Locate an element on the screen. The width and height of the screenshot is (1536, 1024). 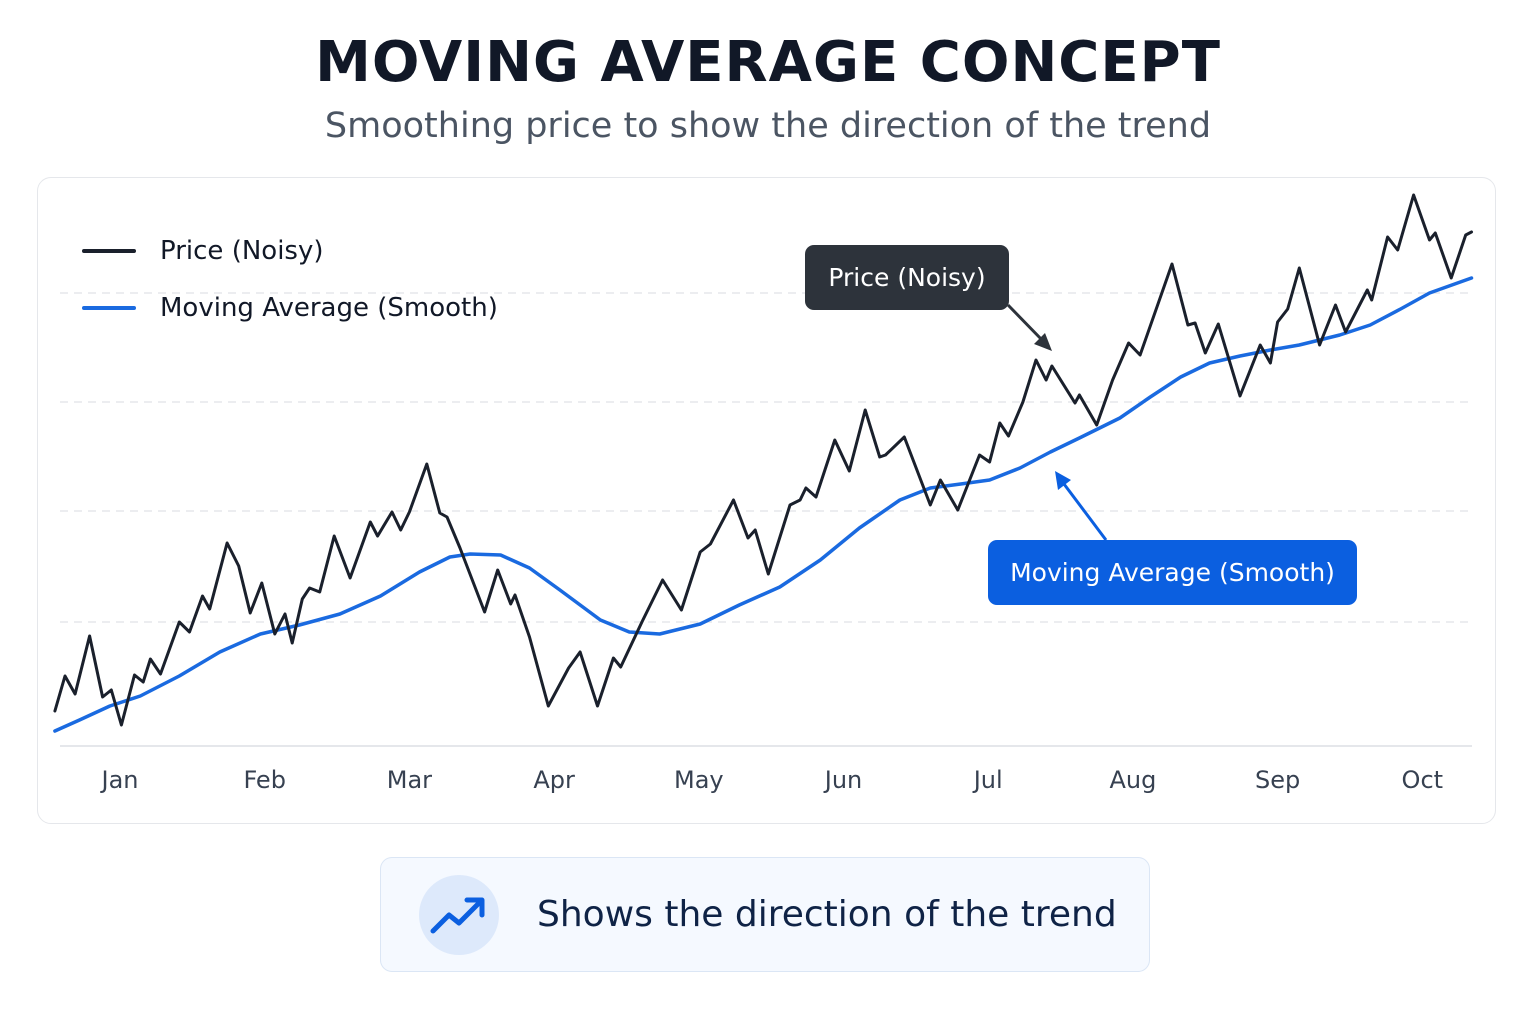
legend-swatch-moving-average is located at coordinates (109, 307).